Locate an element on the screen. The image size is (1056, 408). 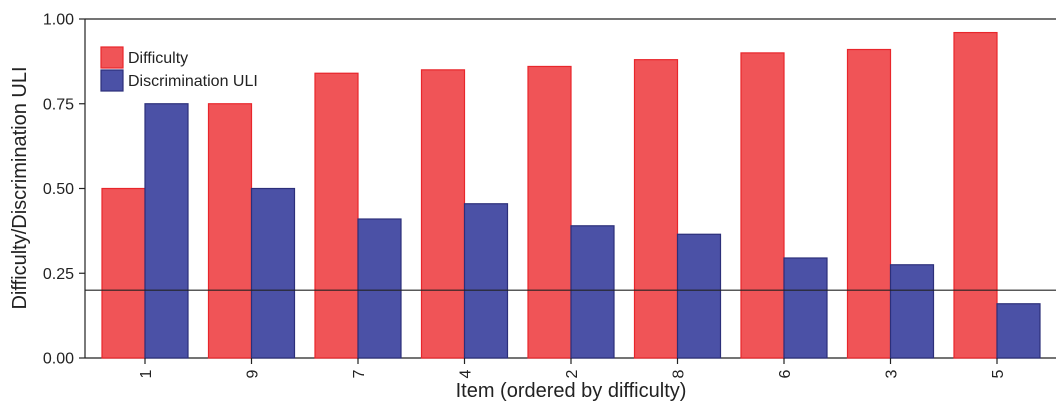
y-axis-label: Difficulty/Discrimination ULI is located at coordinates (20, 187).